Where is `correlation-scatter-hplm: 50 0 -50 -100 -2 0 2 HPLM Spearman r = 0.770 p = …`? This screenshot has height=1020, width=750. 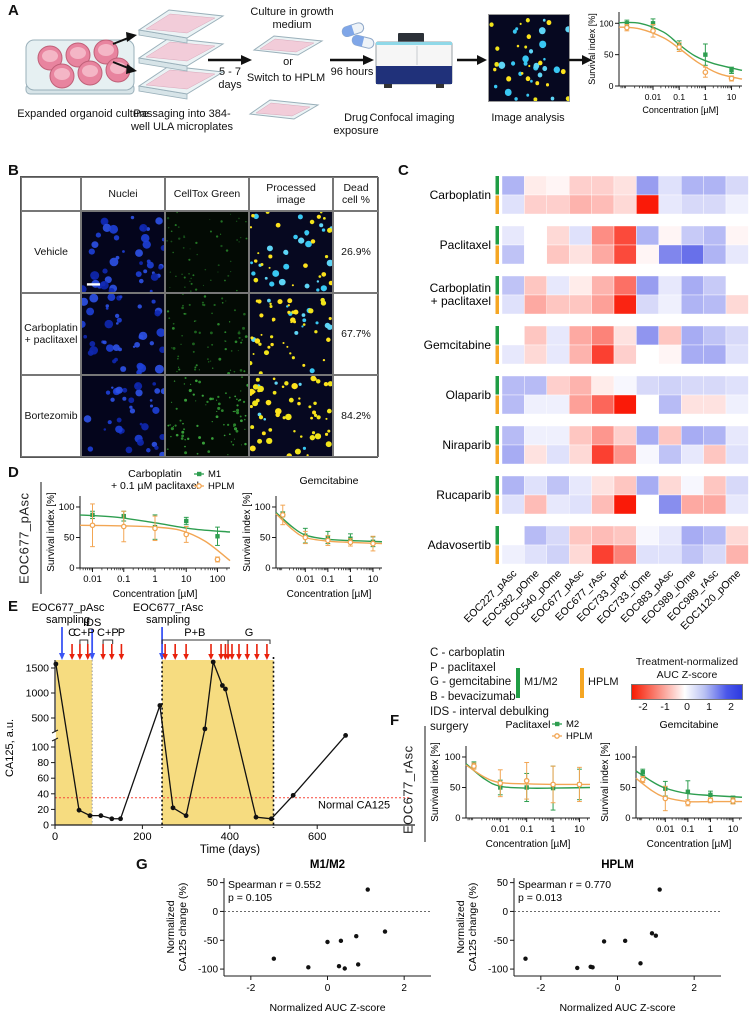
correlation-scatter-hplm: 50 0 -50 -100 -2 0 2 HPLM Spearman r = 0.770 p = … is located at coordinates (594, 938).